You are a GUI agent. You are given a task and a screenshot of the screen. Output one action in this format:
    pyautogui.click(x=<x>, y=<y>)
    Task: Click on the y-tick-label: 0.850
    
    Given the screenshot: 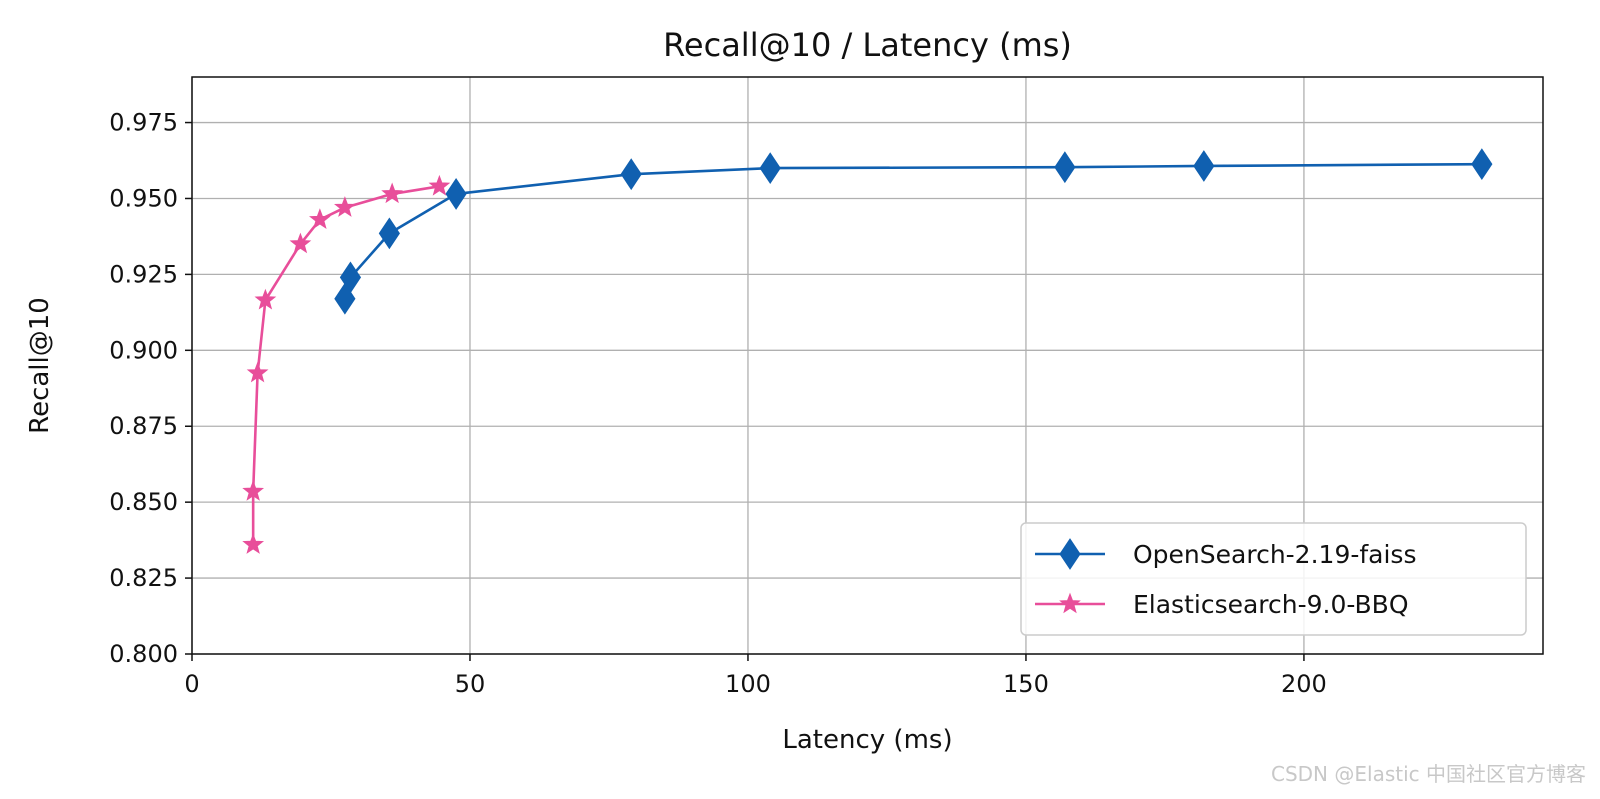 What is the action you would take?
    pyautogui.click(x=143, y=502)
    